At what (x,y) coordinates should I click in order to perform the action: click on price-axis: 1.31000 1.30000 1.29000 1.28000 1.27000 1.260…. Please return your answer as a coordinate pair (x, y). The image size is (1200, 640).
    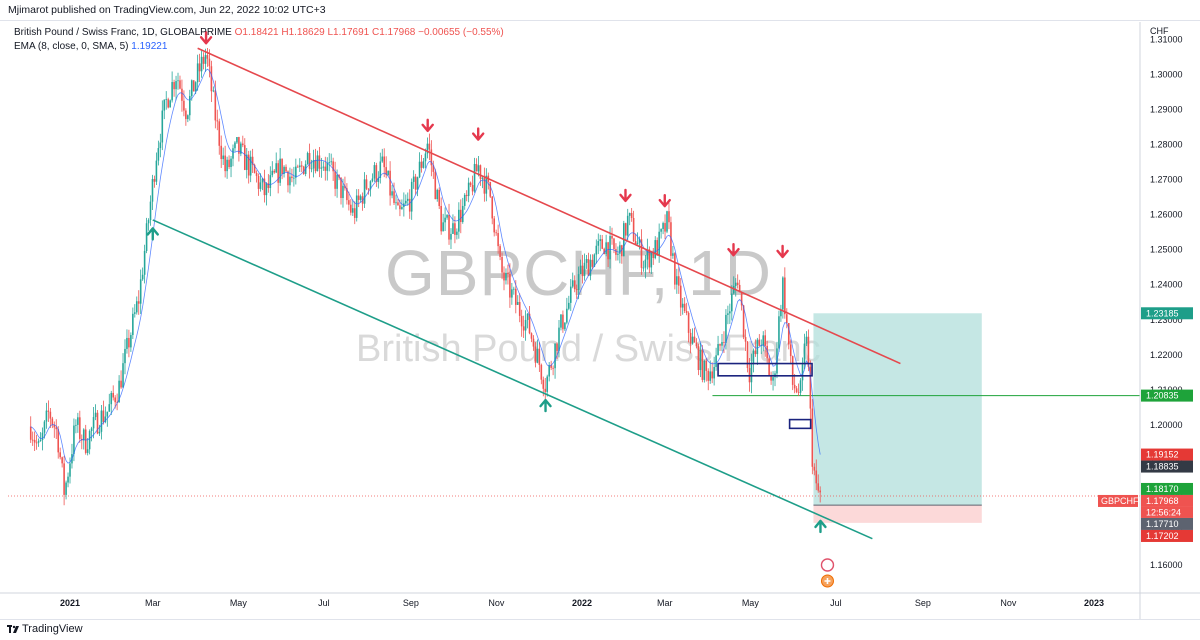
    Looking at the image, I should click on (1145, 320).